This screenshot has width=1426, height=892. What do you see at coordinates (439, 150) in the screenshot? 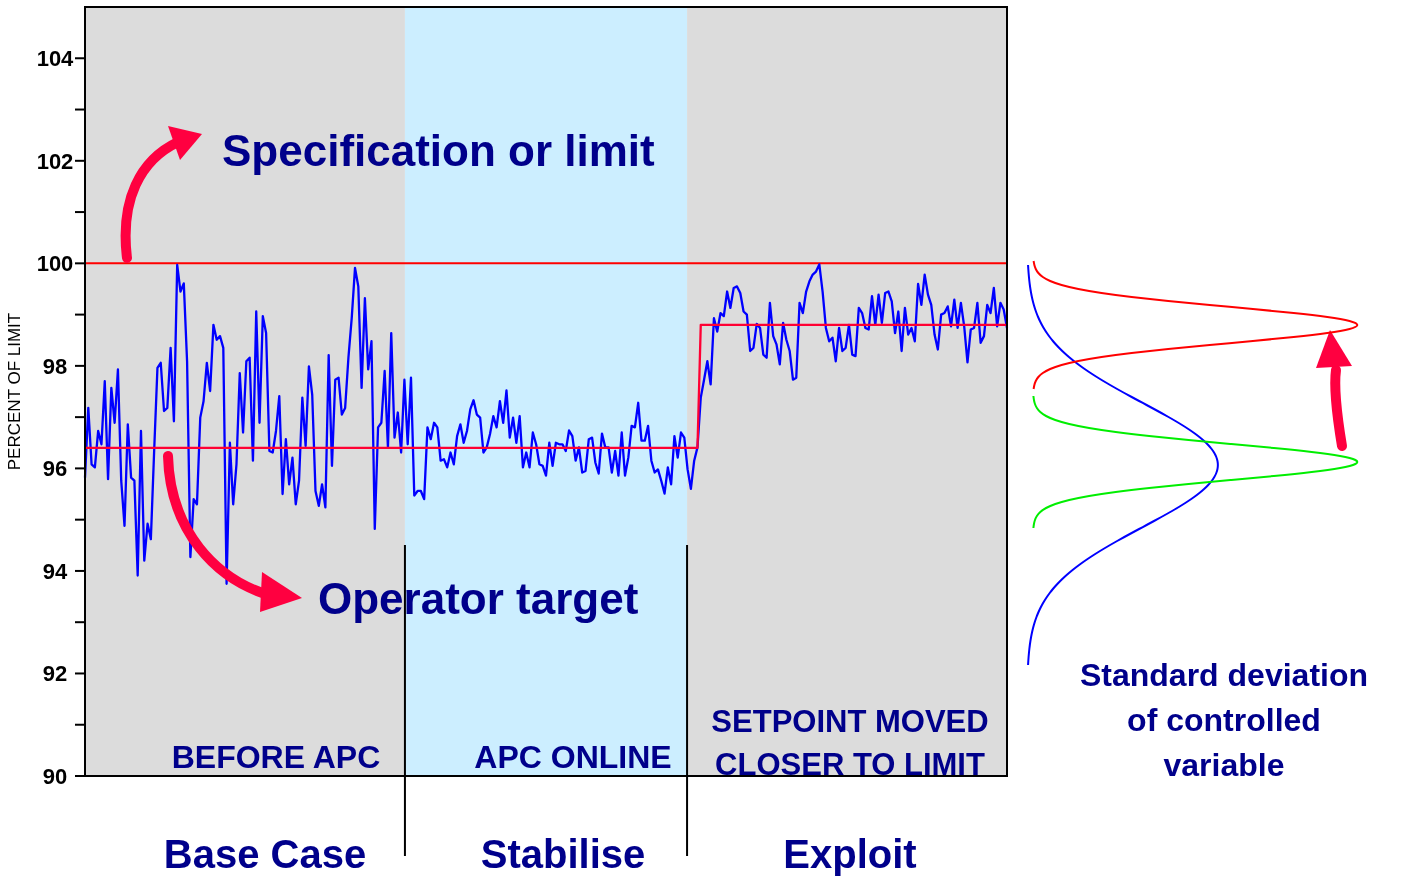
I see `annotation: Specification or limit` at bounding box center [439, 150].